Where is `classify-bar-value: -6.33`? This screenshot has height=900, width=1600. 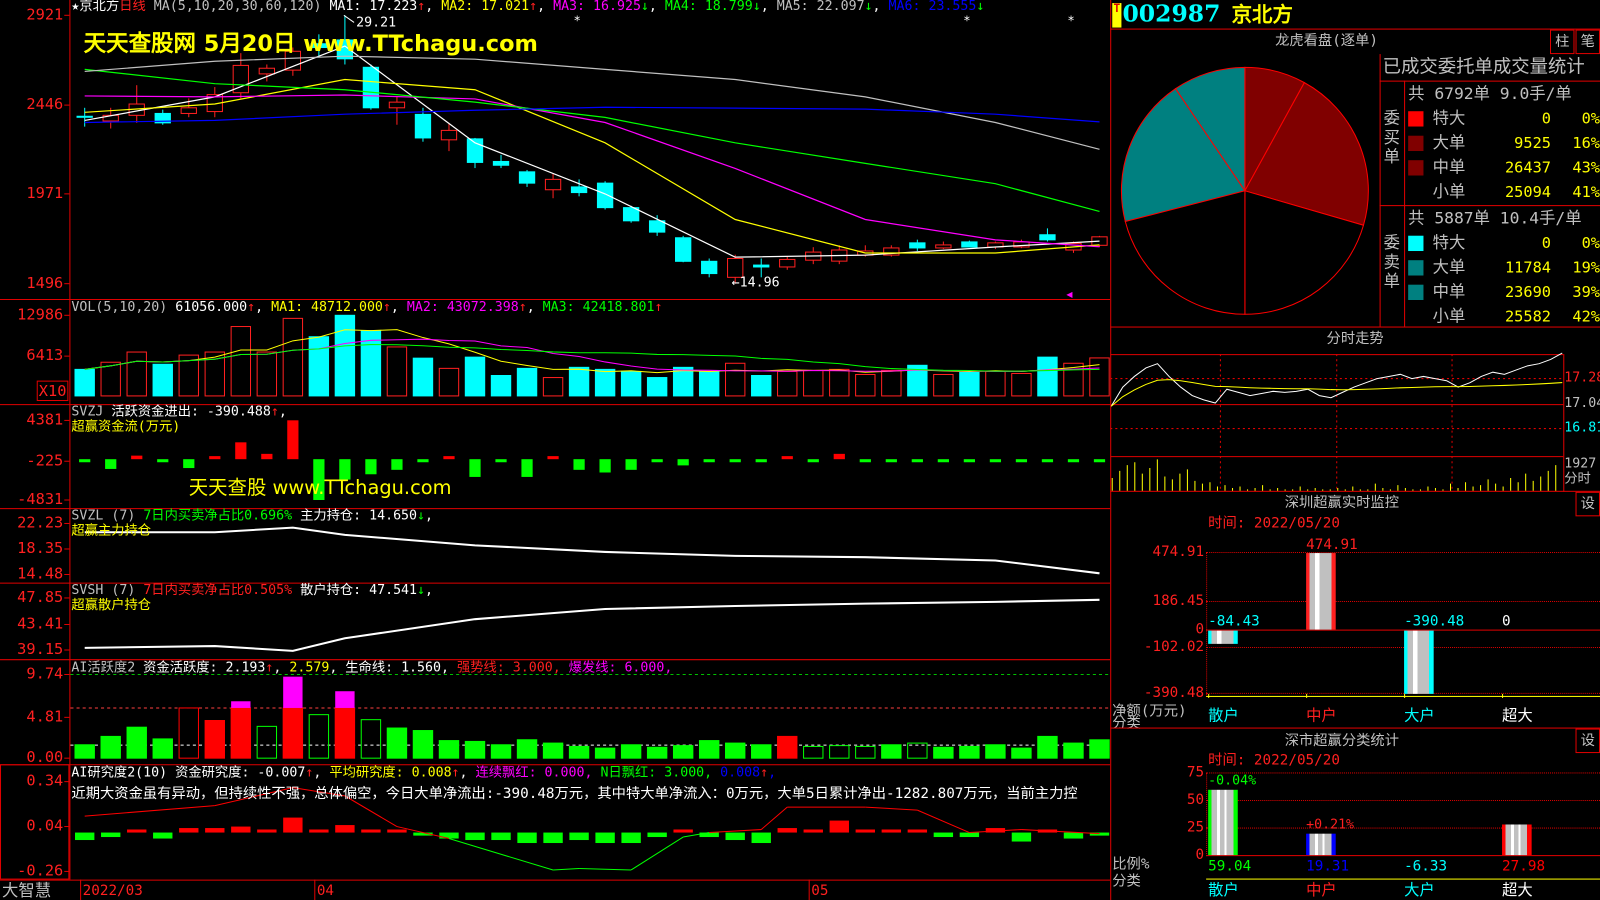
classify-bar-value: -6.33 is located at coordinates (1426, 866).